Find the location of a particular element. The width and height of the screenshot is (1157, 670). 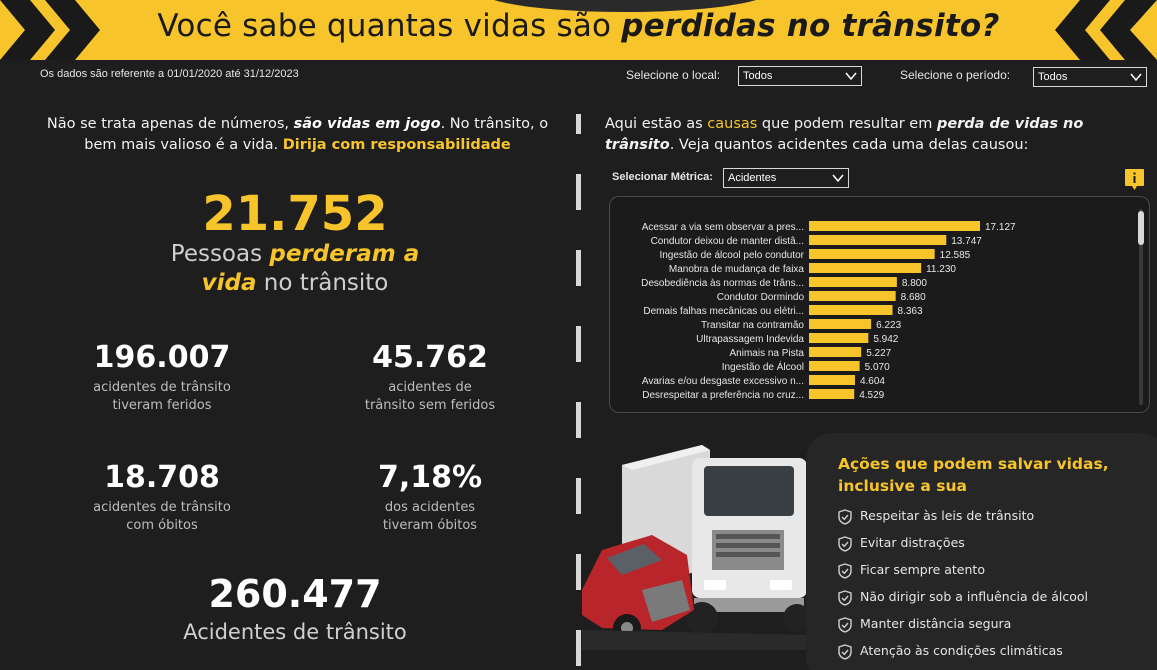

stat-label-line2: tiveram óbitos is located at coordinates (430, 525).